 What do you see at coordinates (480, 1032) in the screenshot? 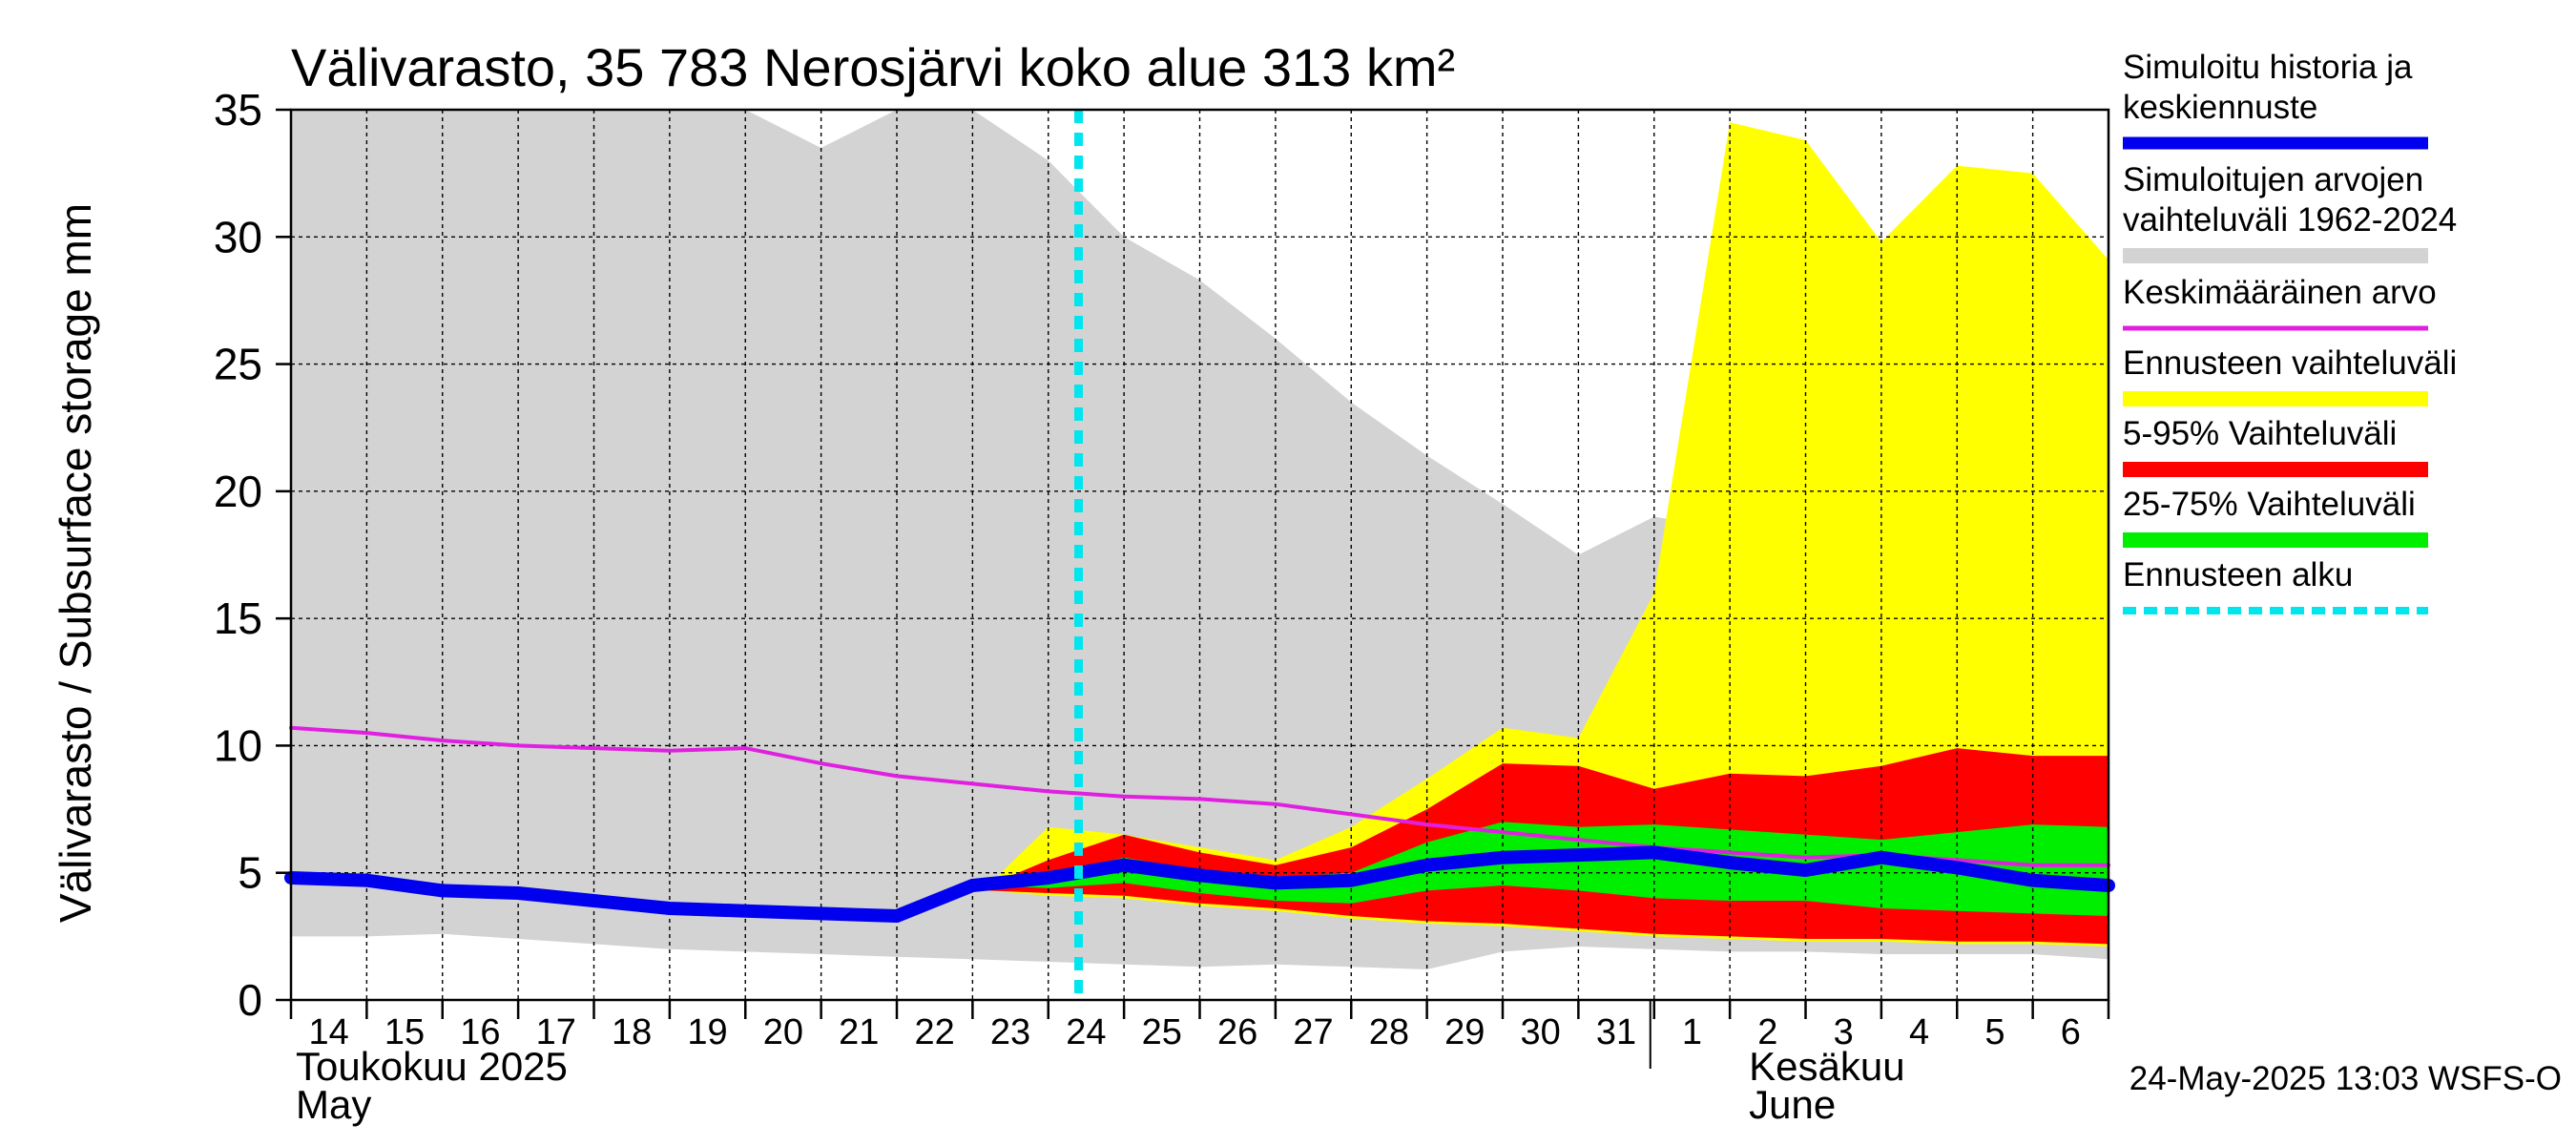
I see `x-tick-label: 16` at bounding box center [480, 1032].